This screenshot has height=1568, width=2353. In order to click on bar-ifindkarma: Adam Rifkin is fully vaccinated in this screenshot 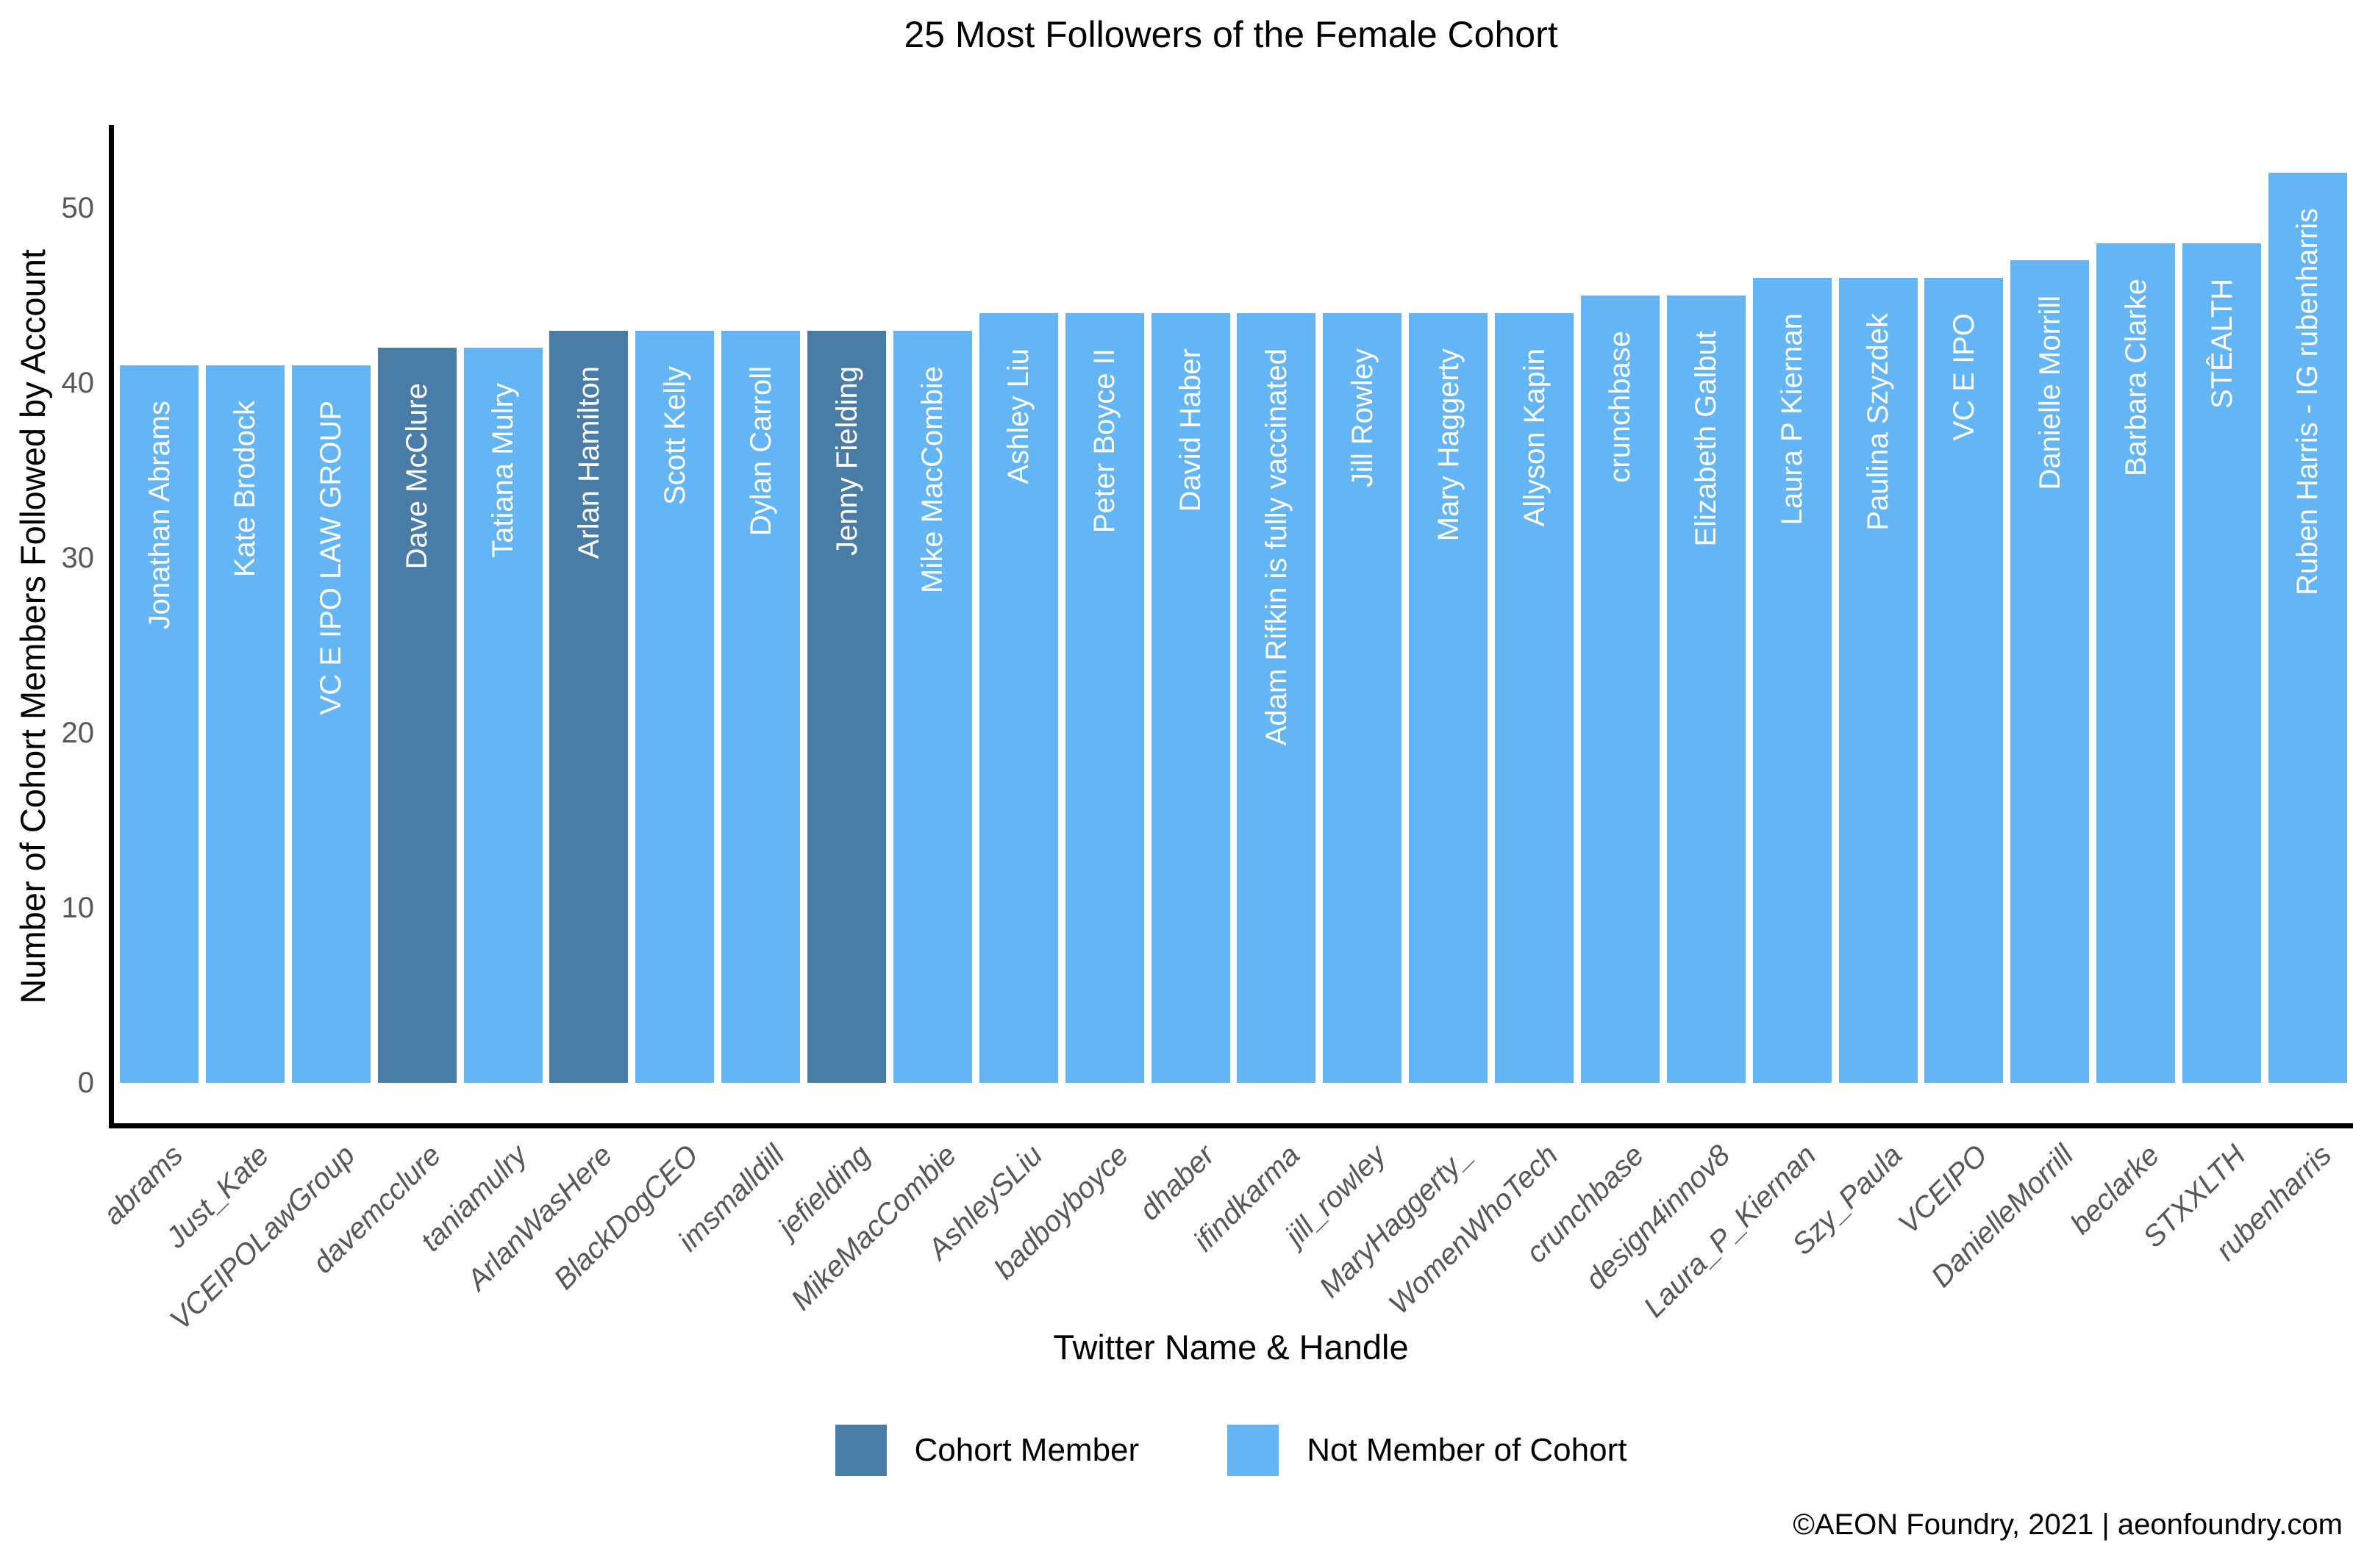, I will do `click(1276, 698)`.